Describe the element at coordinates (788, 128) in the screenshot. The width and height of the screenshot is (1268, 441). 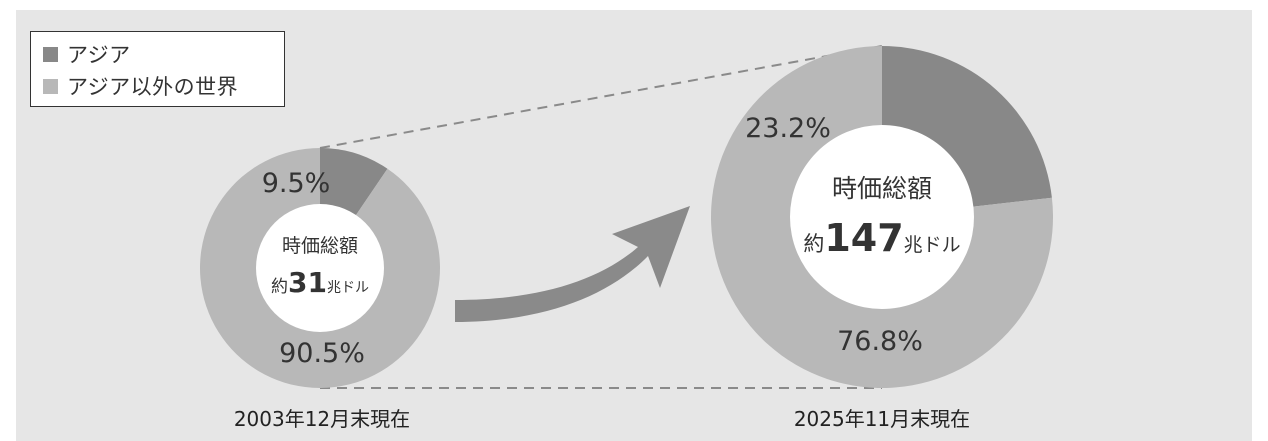
I see `donut-2025-slice-label-asia: 23.2%` at that location.